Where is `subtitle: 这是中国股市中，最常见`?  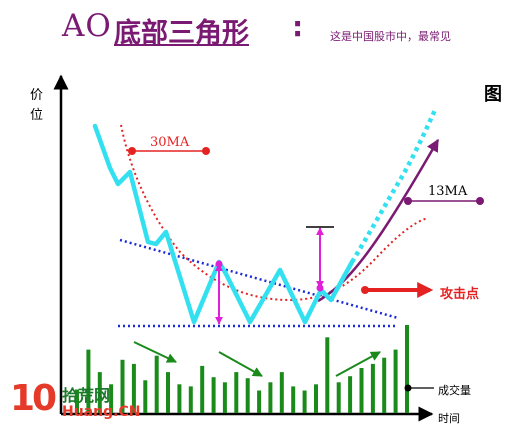 subtitle: 这是中国股市中，最常见 is located at coordinates (390, 36).